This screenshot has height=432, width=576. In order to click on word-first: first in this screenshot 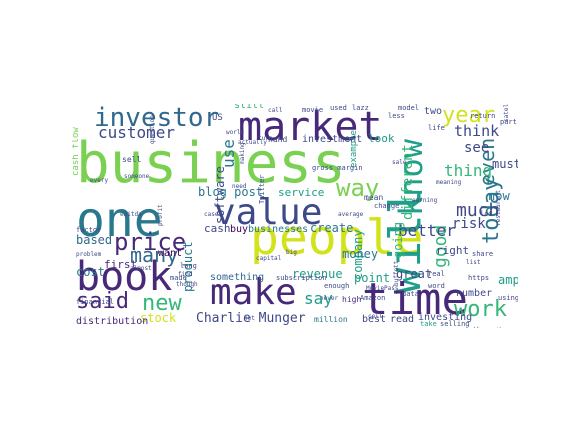, I will do `click(120, 264)`.